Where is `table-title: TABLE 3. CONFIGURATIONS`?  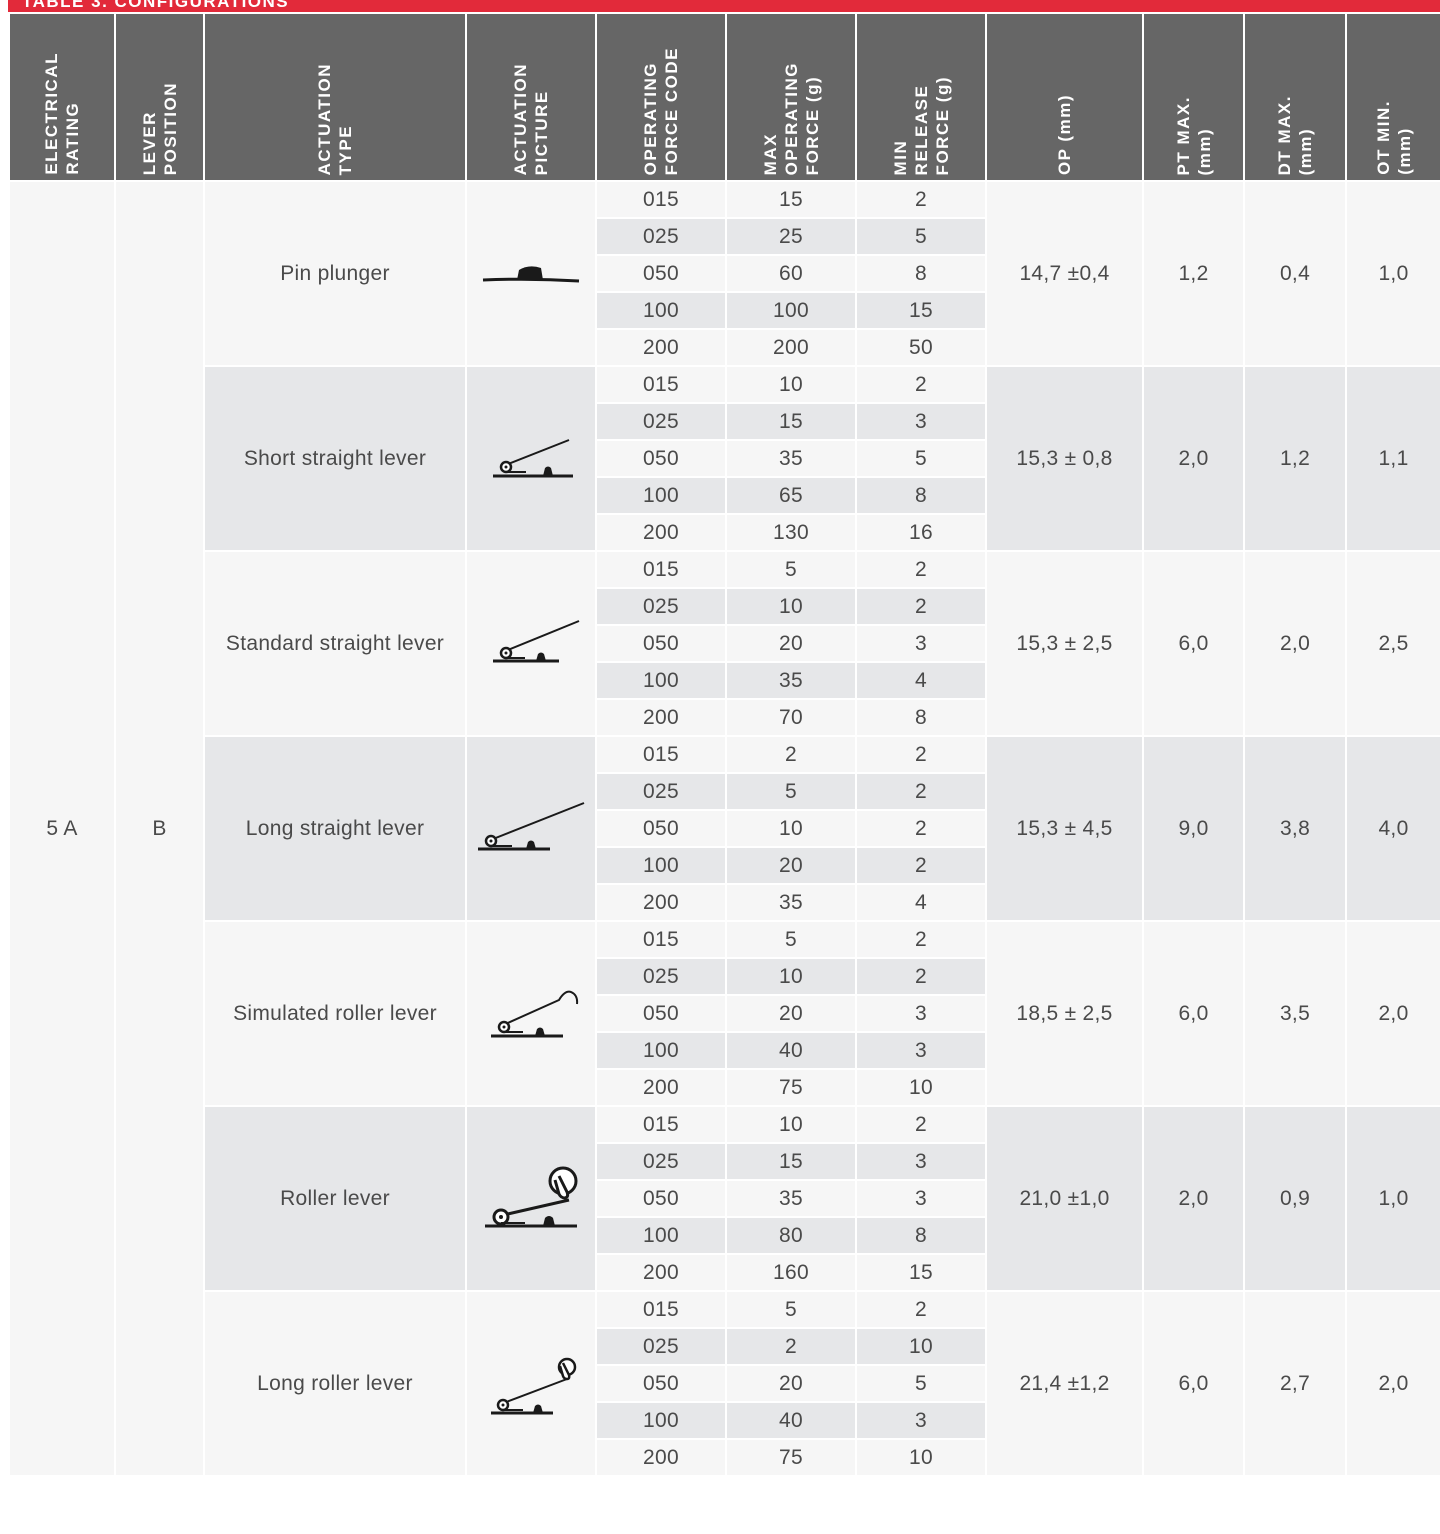 table-title: TABLE 3. CONFIGURATIONS is located at coordinates (156, 5).